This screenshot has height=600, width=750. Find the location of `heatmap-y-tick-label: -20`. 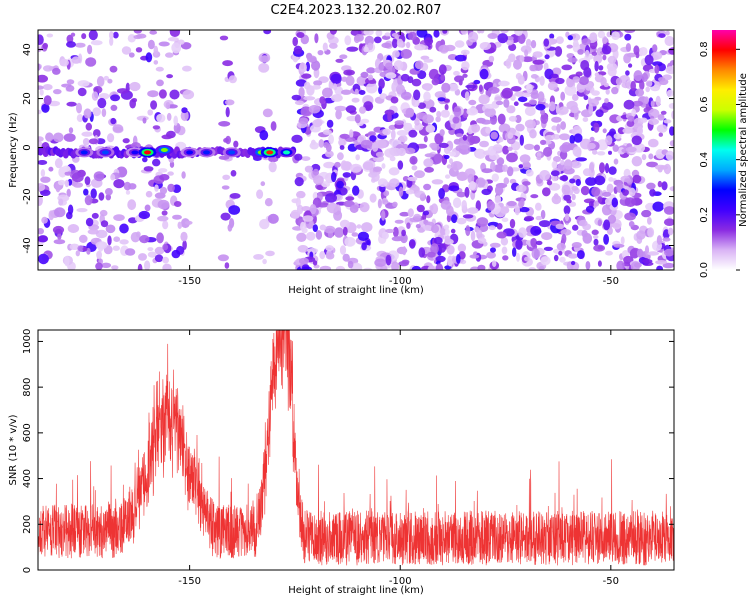

heatmap-y-tick-label: -20 is located at coordinates (27, 196).